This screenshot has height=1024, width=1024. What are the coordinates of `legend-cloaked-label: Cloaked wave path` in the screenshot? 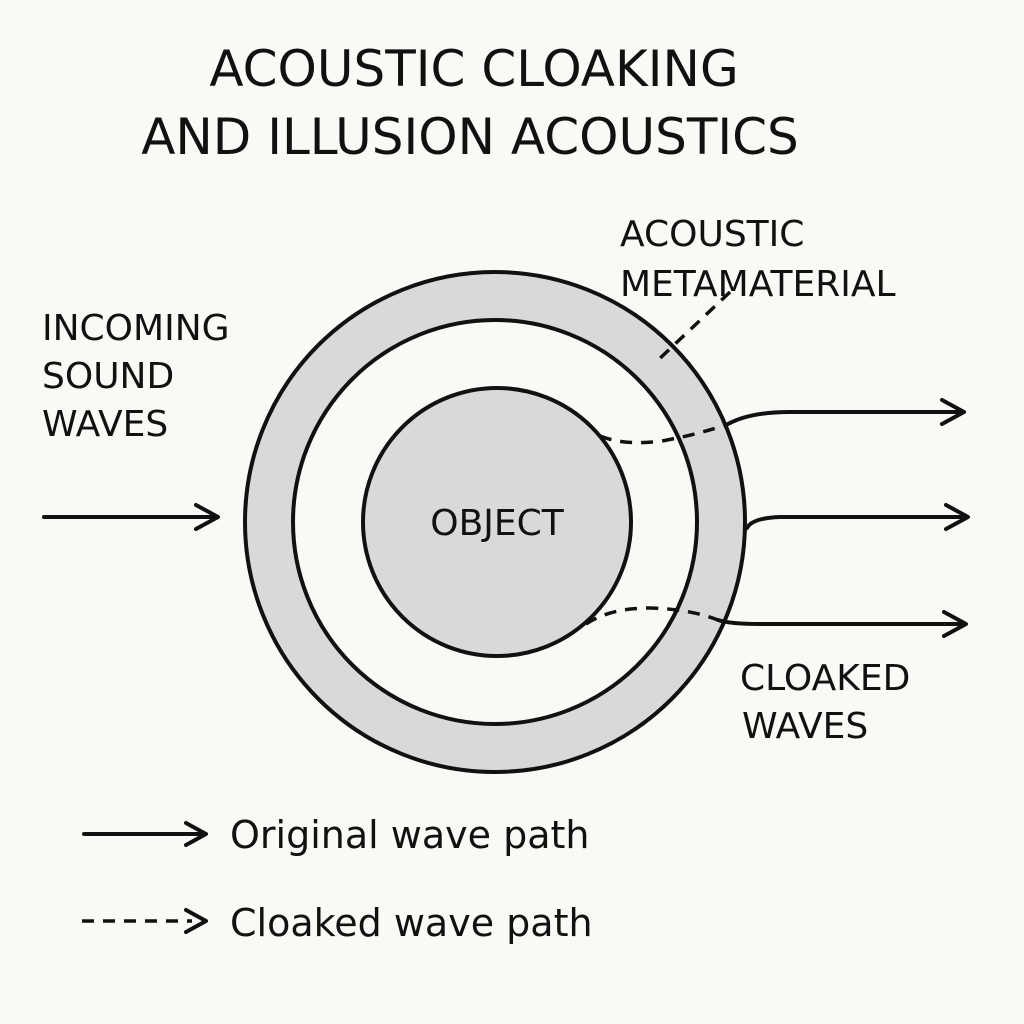 It's located at (411, 923).